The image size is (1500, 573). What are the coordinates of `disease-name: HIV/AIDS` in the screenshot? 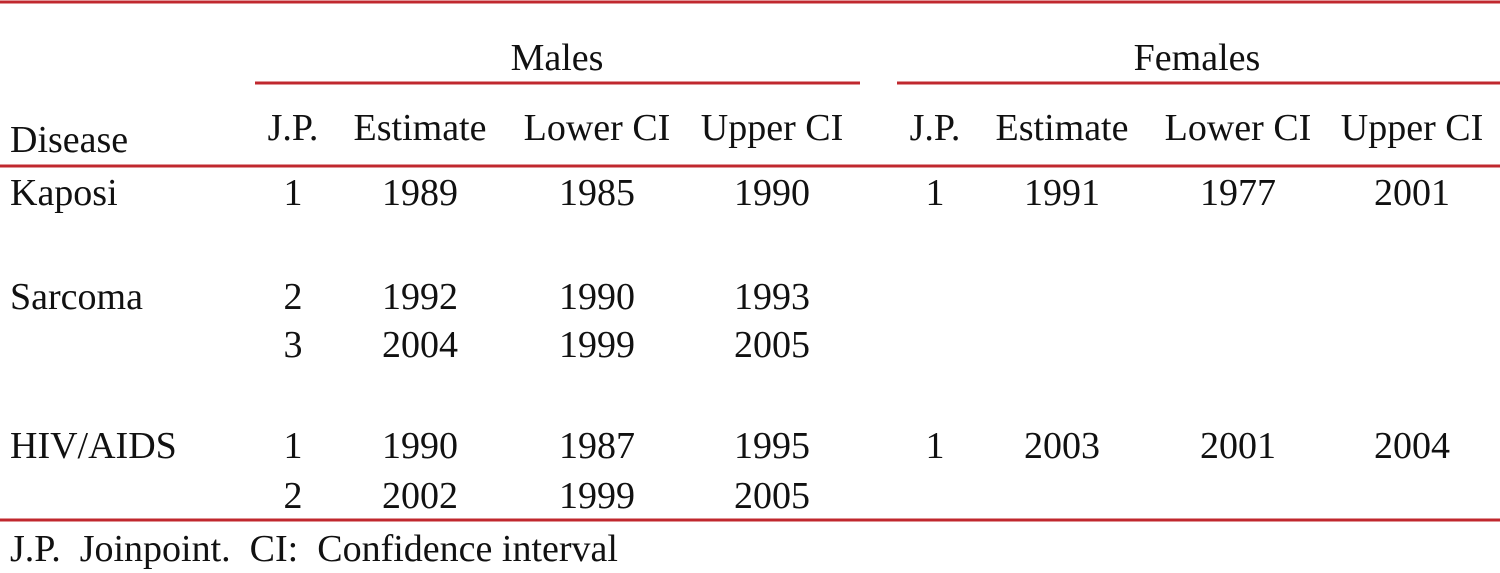 It's located at (93, 446).